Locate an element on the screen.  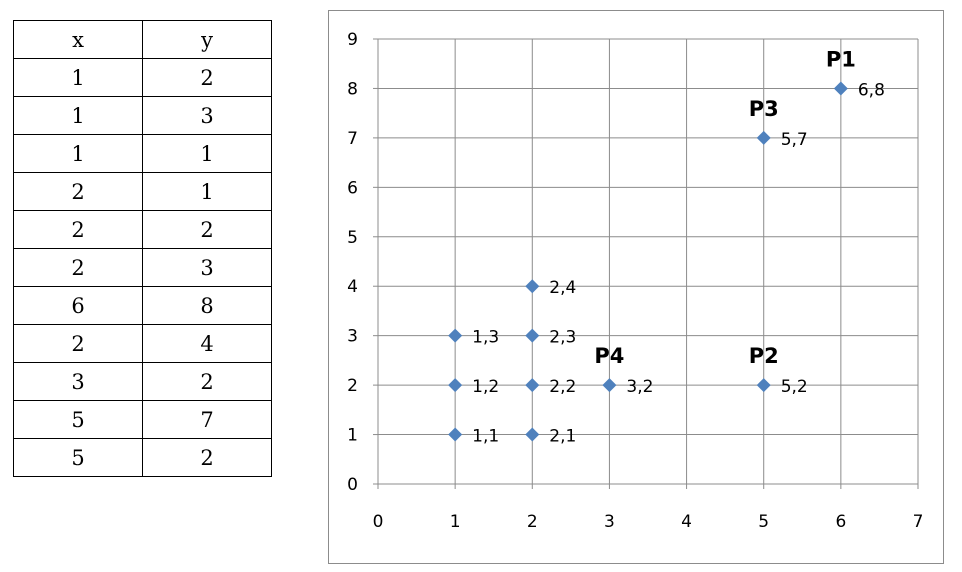
data-label: 2,2 is located at coordinates (562, 387).